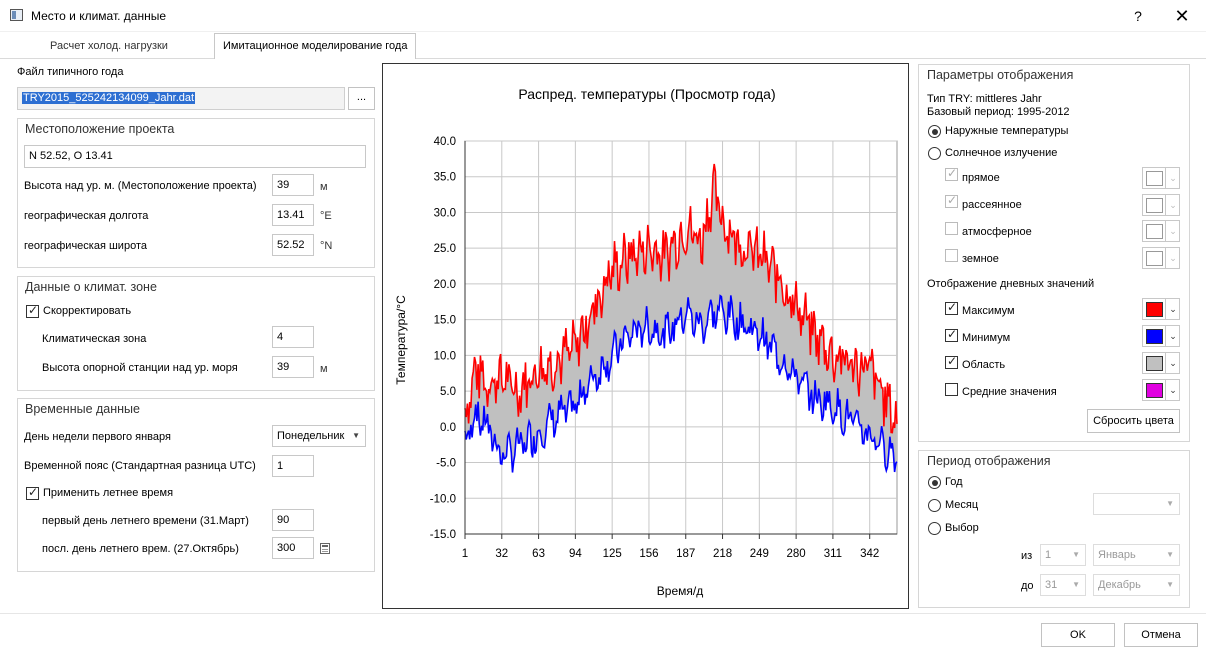 This screenshot has height=654, width=1206. Describe the element at coordinates (293, 337) in the screenshot. I see `zone-input: 4` at that location.